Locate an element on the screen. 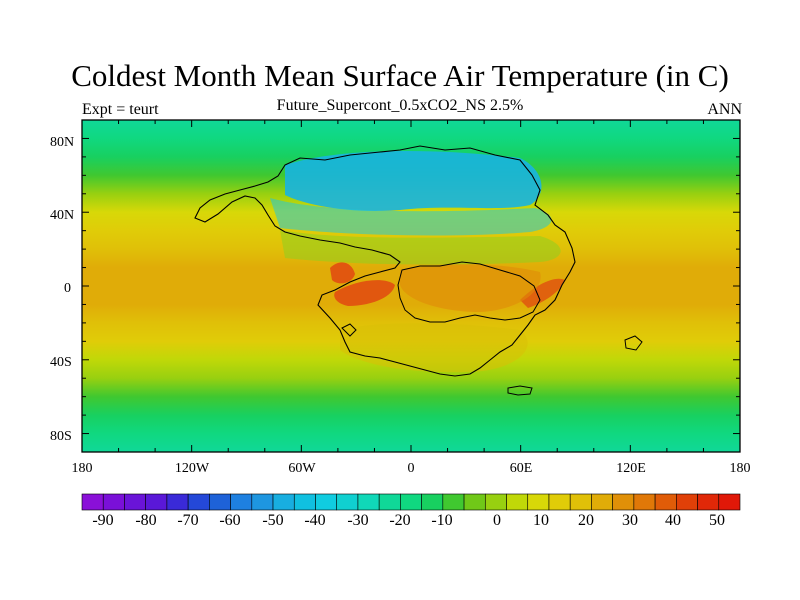 The height and width of the screenshot is (600, 800). x-tick-label: 120E is located at coordinates (631, 468).